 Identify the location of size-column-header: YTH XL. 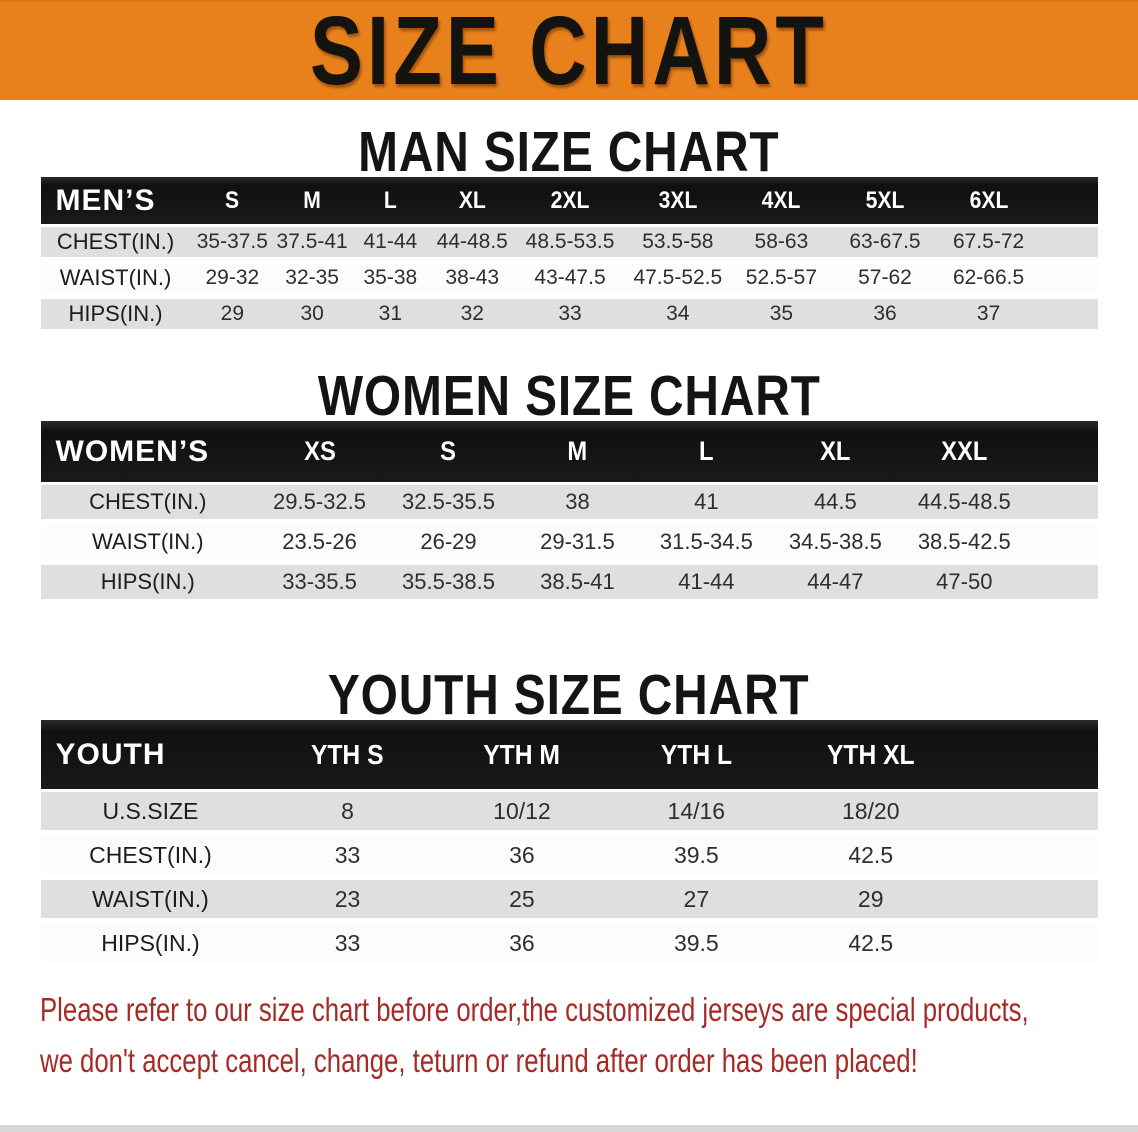
(870, 756).